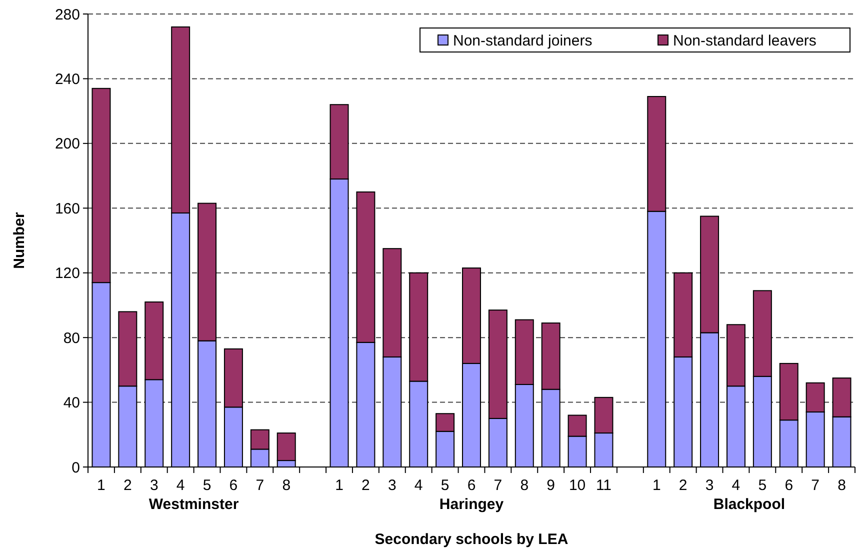  What do you see at coordinates (749, 504) in the screenshot?
I see `text: Blackpool` at bounding box center [749, 504].